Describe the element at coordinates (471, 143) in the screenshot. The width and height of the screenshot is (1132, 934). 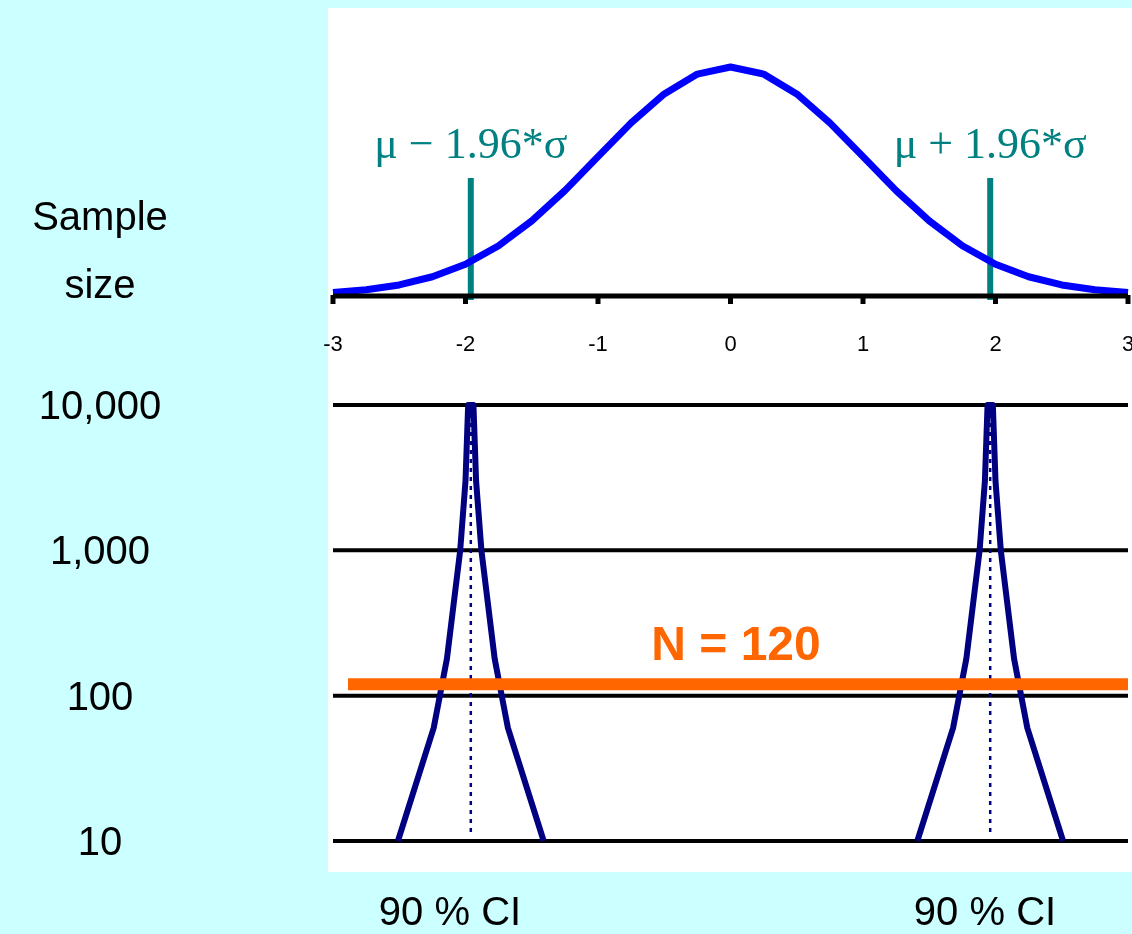
I see `ref-line-label: μ − 1.96*σ` at that location.